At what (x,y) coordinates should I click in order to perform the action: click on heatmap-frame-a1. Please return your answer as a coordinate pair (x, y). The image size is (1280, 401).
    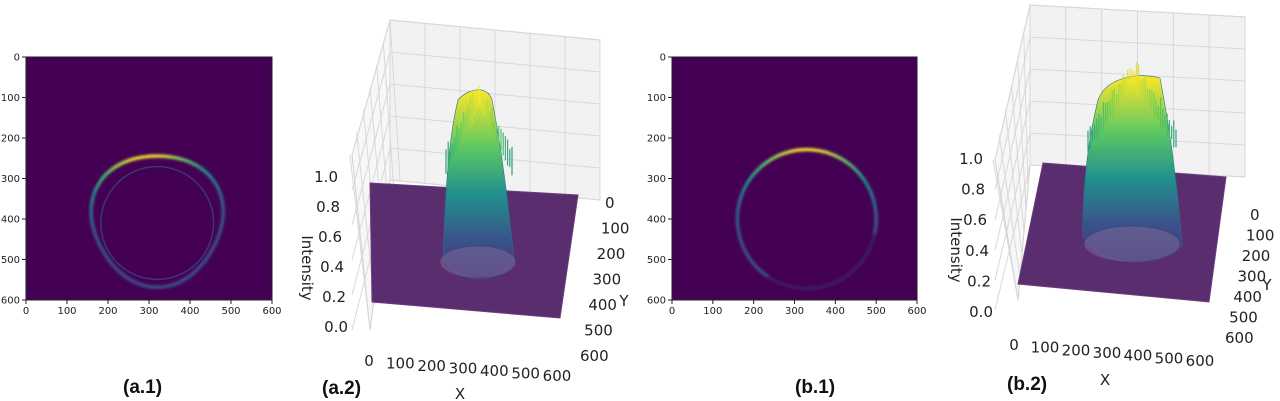
    Looking at the image, I should click on (149, 178).